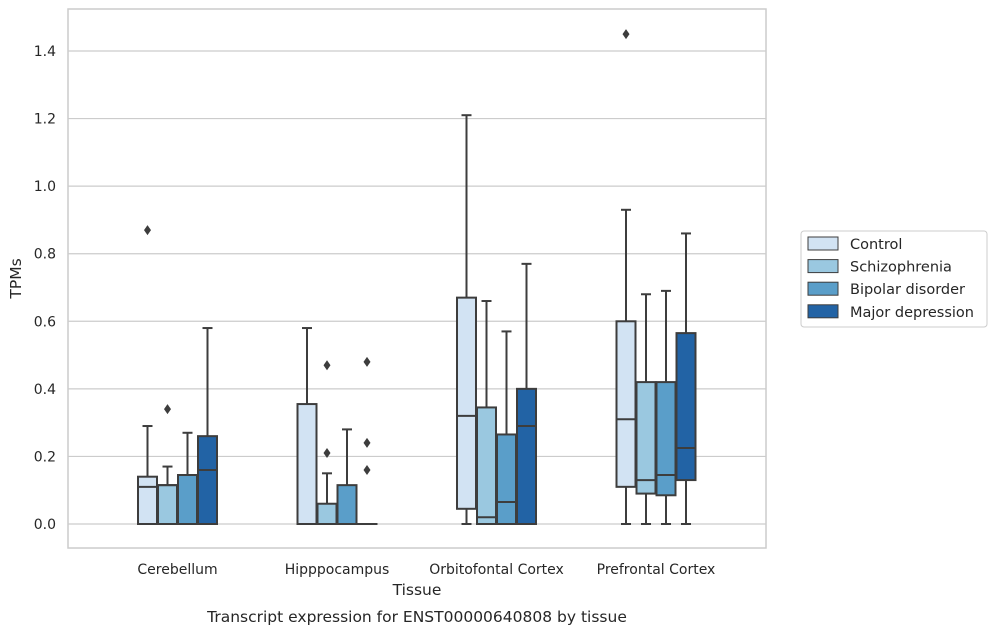 This screenshot has width=997, height=634. What do you see at coordinates (45, 187) in the screenshot?
I see `y-tick-label: 1.0` at bounding box center [45, 187].